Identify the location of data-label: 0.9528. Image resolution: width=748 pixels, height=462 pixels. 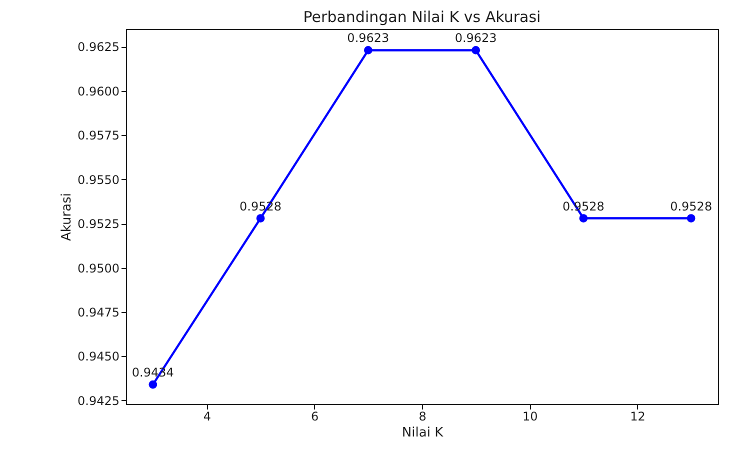
(691, 206).